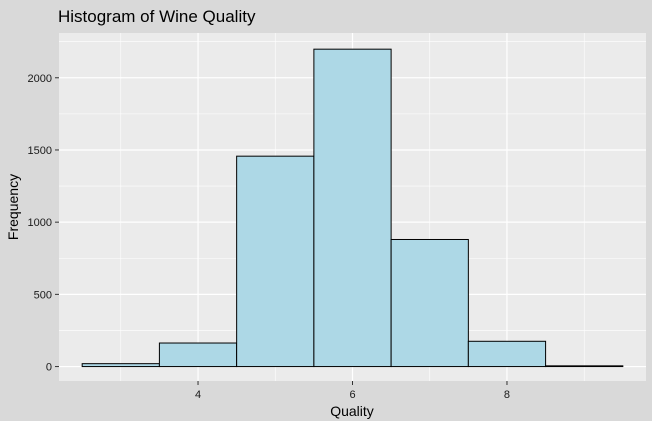 Image resolution: width=652 pixels, height=421 pixels. What do you see at coordinates (43, 295) in the screenshot?
I see `y-tick-label: 500` at bounding box center [43, 295].